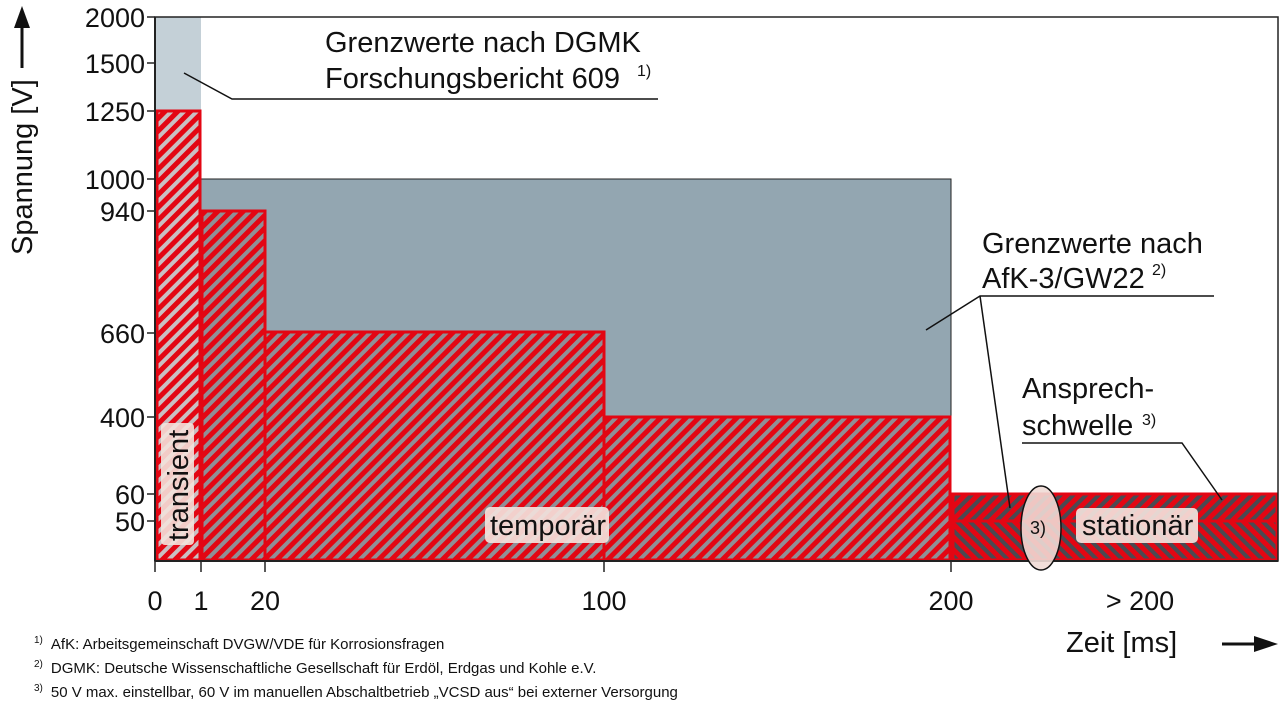 The image size is (1280, 708). Describe the element at coordinates (23, 167) in the screenshot. I see `y-axis-title: Spannung [V]` at that location.